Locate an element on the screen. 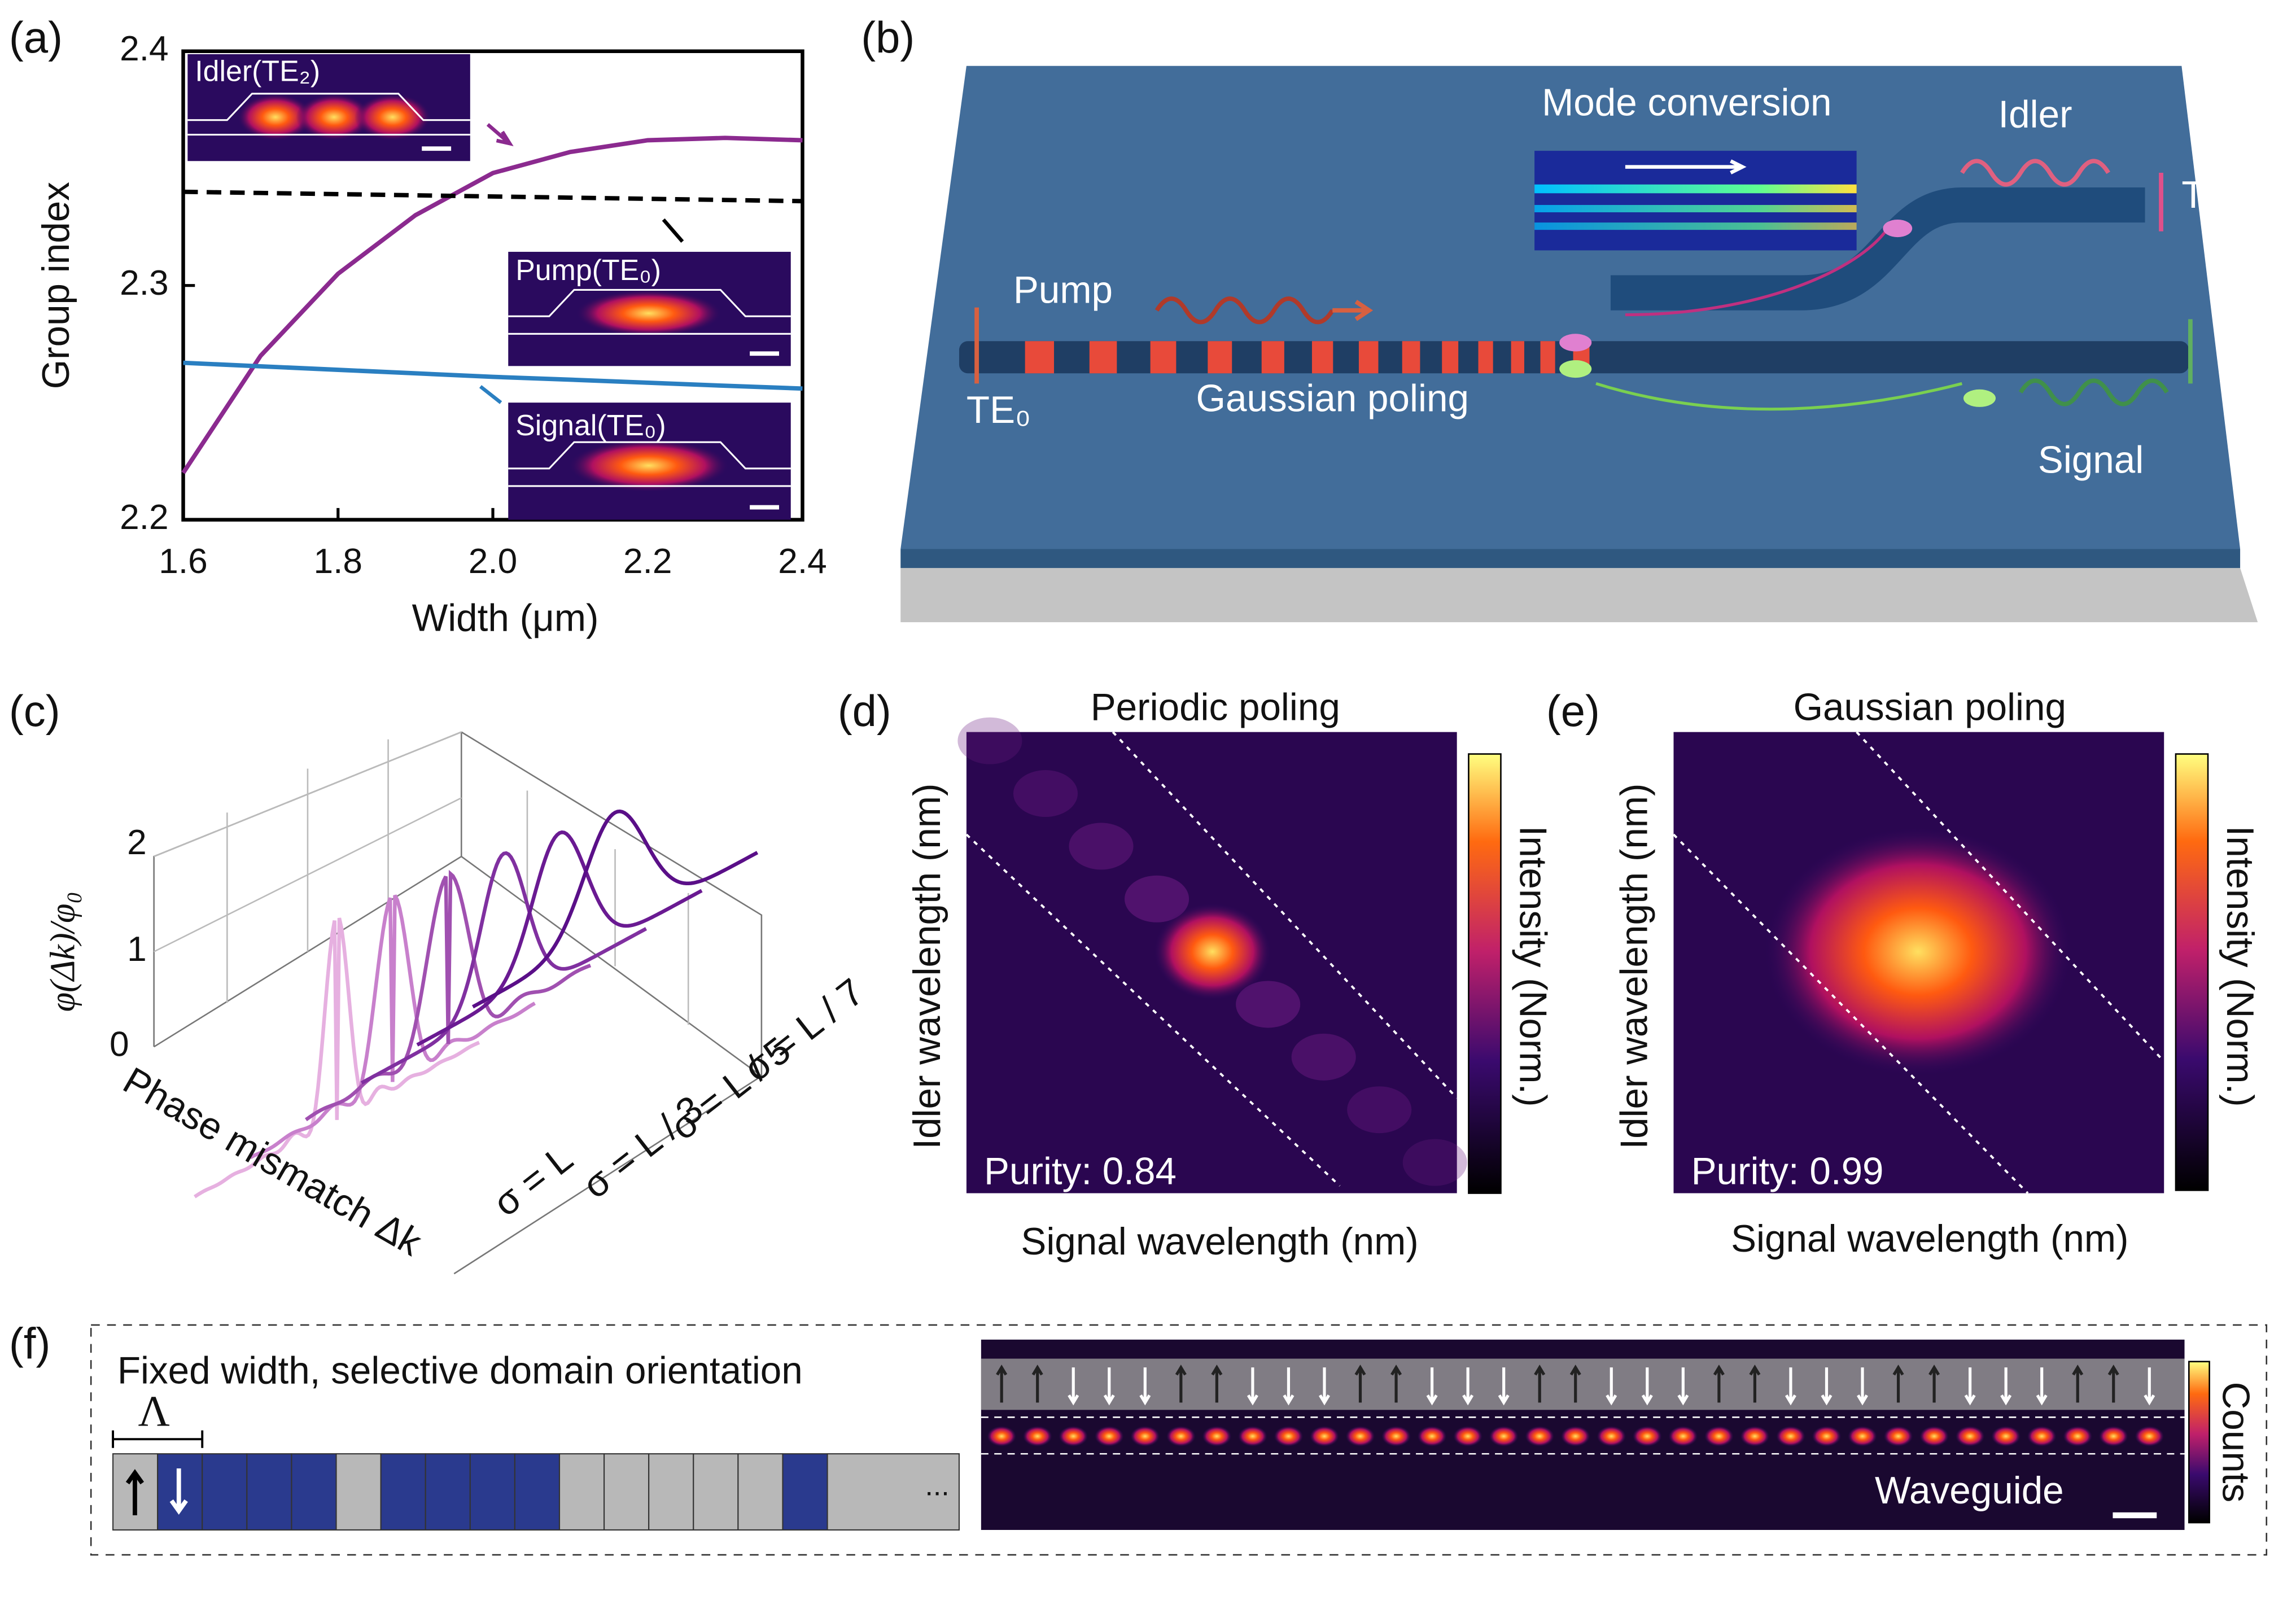 This screenshot has width=2296, height=1609. box-3d is located at coordinates (458, 1003).